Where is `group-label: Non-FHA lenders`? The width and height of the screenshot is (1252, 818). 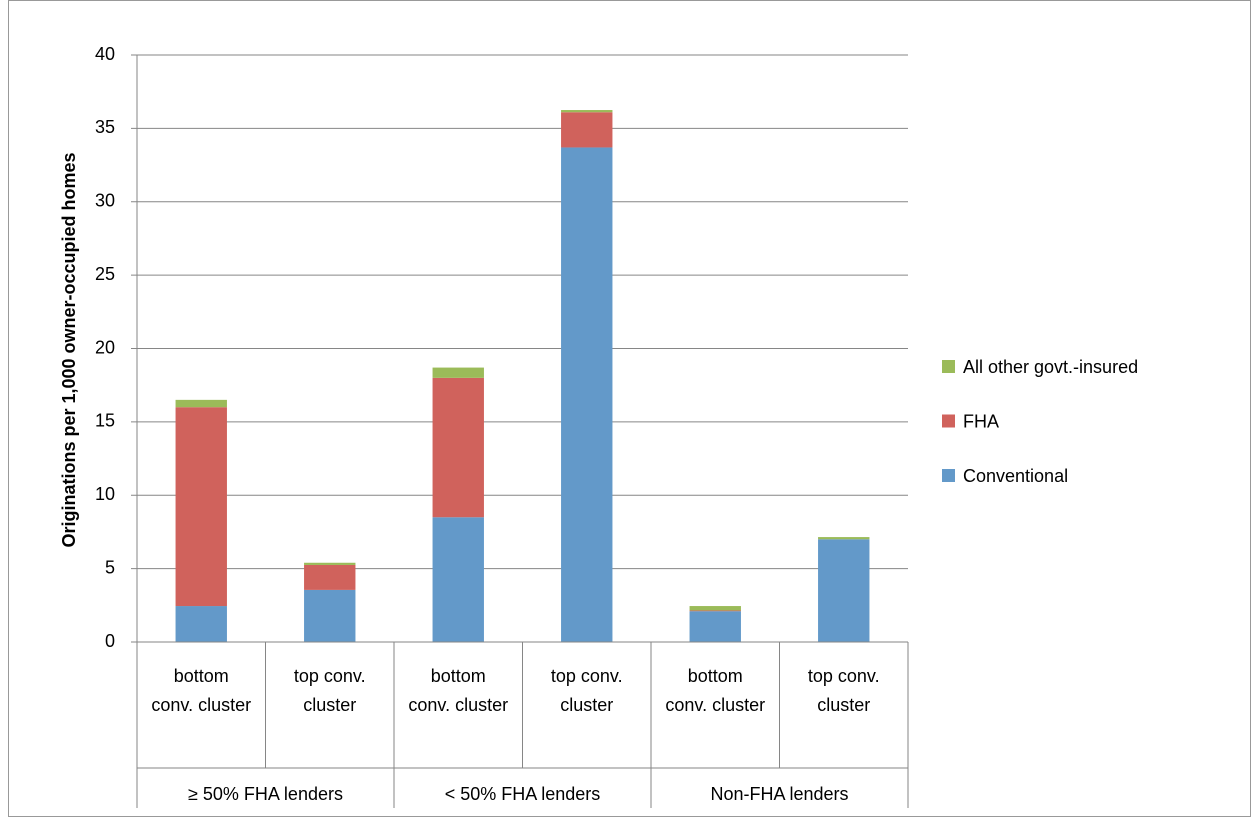 group-label: Non-FHA lenders is located at coordinates (779, 794).